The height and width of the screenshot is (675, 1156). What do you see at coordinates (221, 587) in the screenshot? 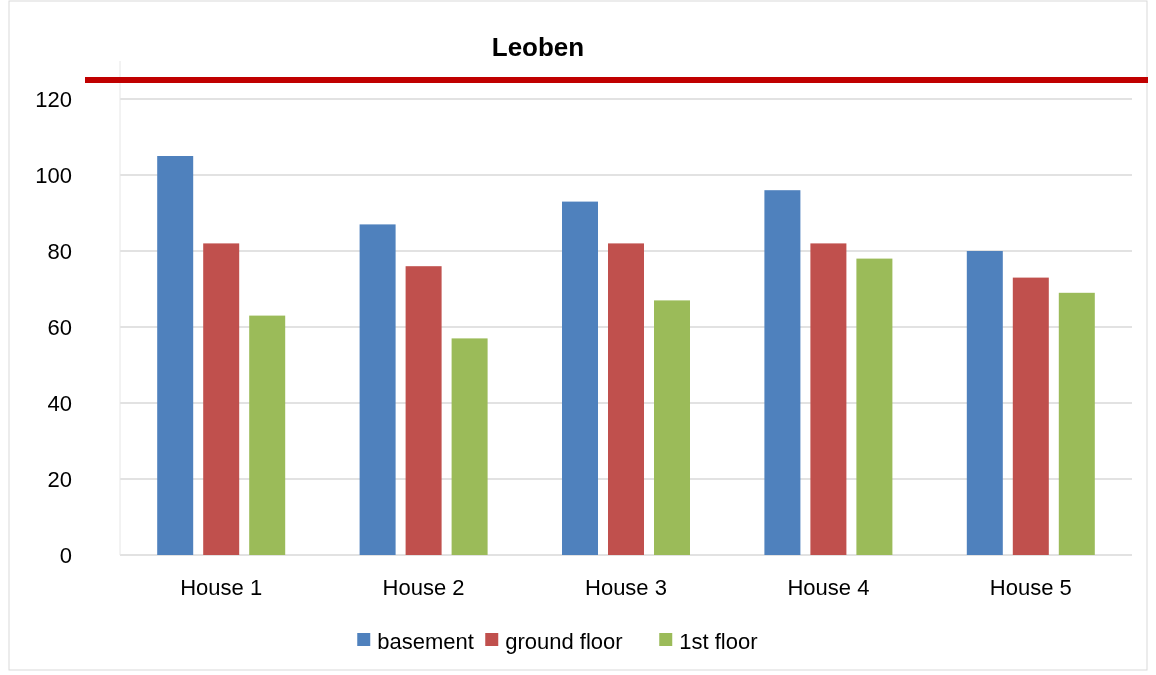
I see `x-tick-label: House 1` at bounding box center [221, 587].